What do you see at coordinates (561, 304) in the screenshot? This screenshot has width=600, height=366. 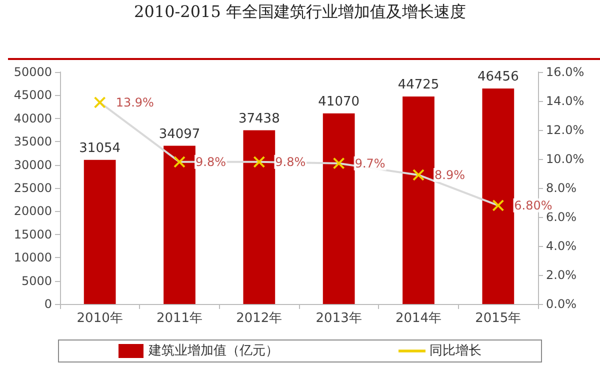 I see `y2-tick-label: 0.0%` at bounding box center [561, 304].